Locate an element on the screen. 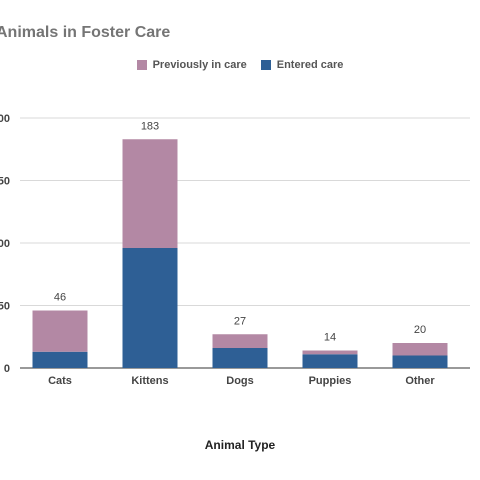 Image resolution: width=480 pixels, height=480 pixels. chart-legend: Previously in care Entered care is located at coordinates (240, 65).